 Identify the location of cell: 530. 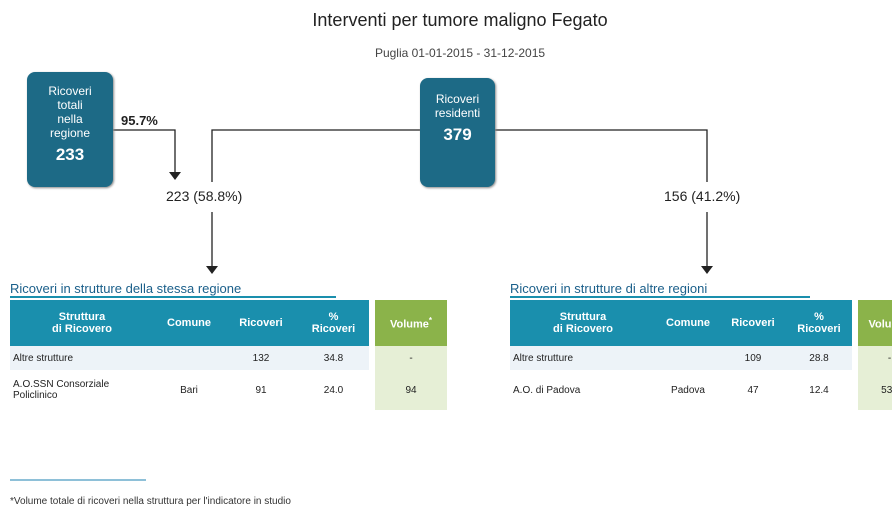
(872, 390).